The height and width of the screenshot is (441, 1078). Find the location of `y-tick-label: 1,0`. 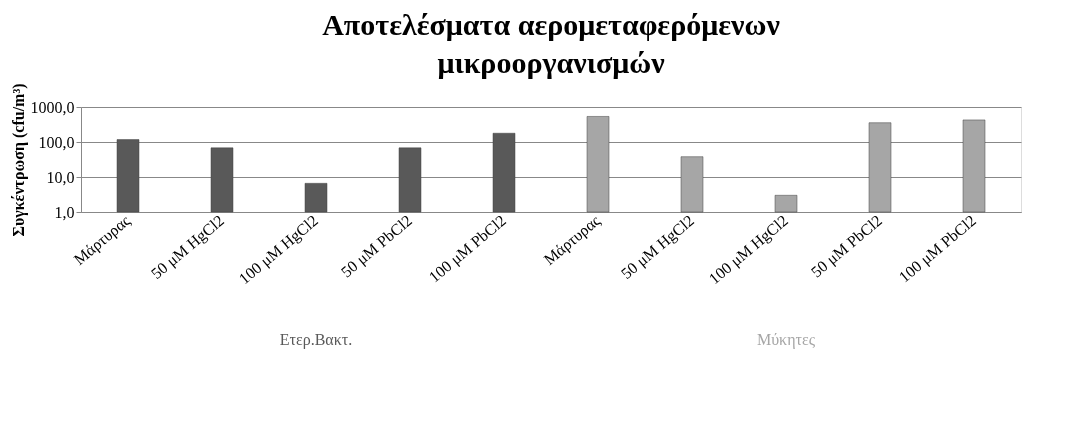

y-tick-label: 1,0 is located at coordinates (64, 212).